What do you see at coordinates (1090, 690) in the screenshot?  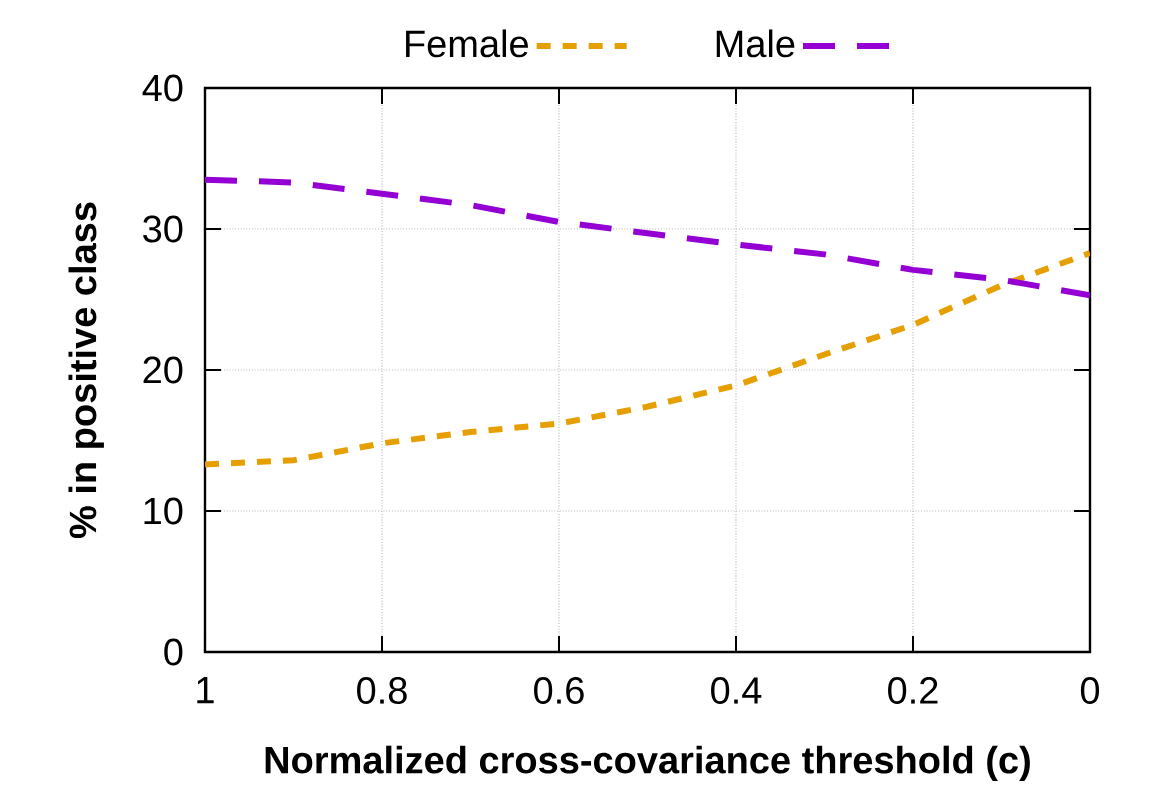 I see `x-tick-label: 0` at bounding box center [1090, 690].